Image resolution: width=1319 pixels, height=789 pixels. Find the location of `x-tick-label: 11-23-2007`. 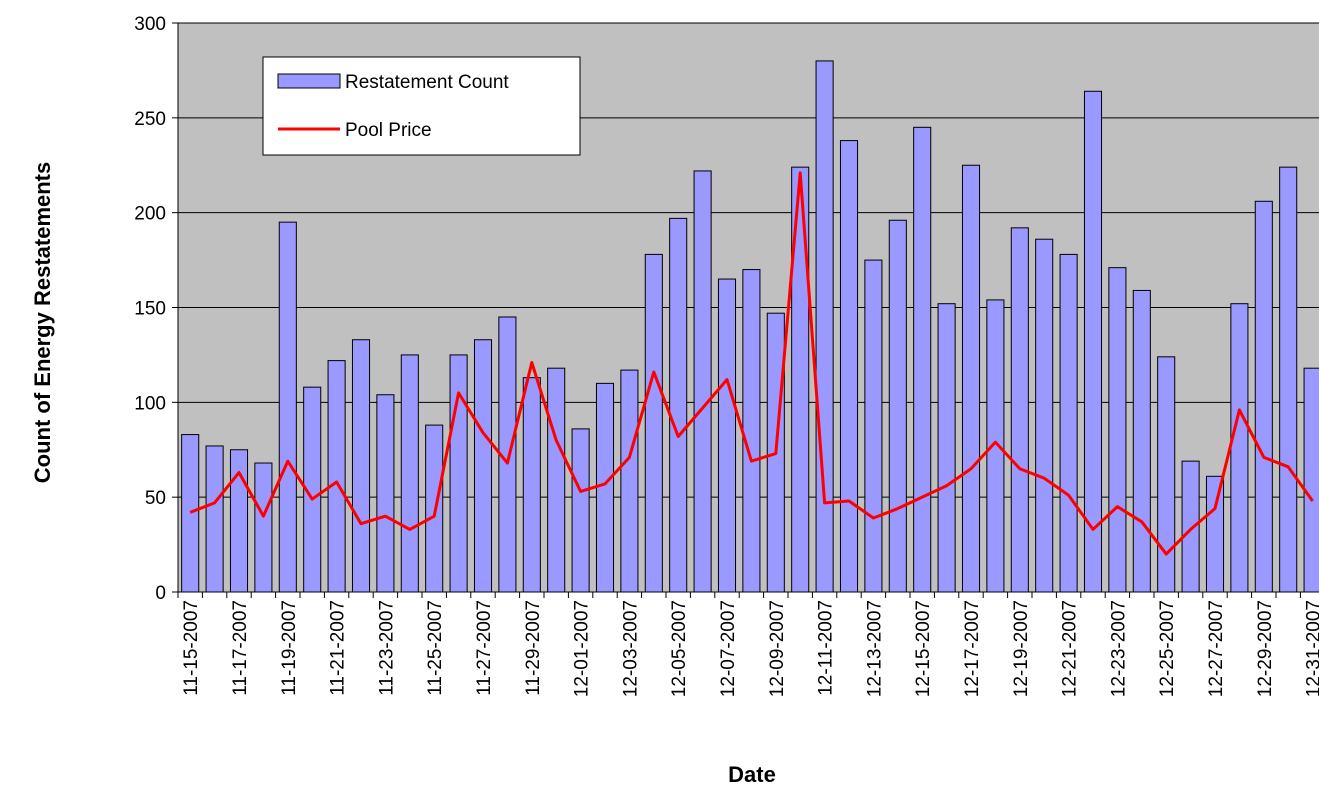

x-tick-label: 11-23-2007 is located at coordinates (386, 648).